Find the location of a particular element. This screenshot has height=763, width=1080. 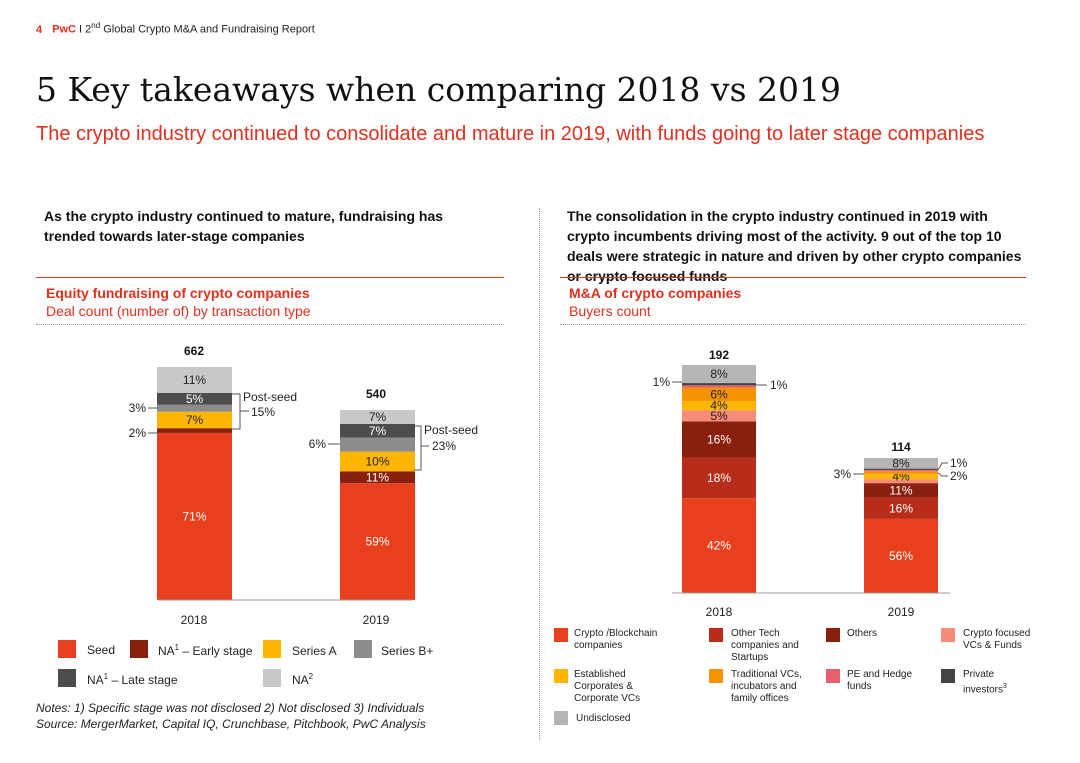

legend-swatch-private is located at coordinates (948, 676).